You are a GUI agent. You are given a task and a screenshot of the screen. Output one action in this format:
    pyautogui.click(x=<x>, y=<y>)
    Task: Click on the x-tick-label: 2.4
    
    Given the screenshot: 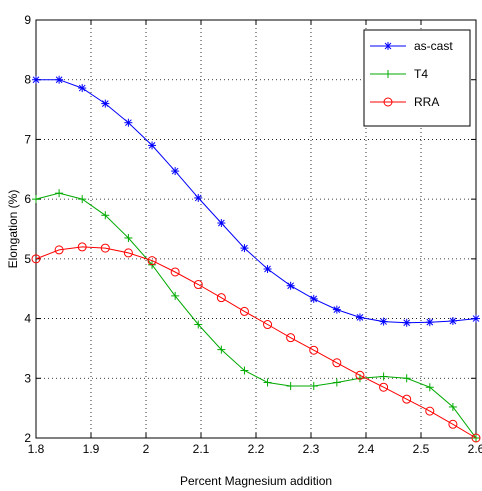 What is the action you would take?
    pyautogui.click(x=366, y=449)
    